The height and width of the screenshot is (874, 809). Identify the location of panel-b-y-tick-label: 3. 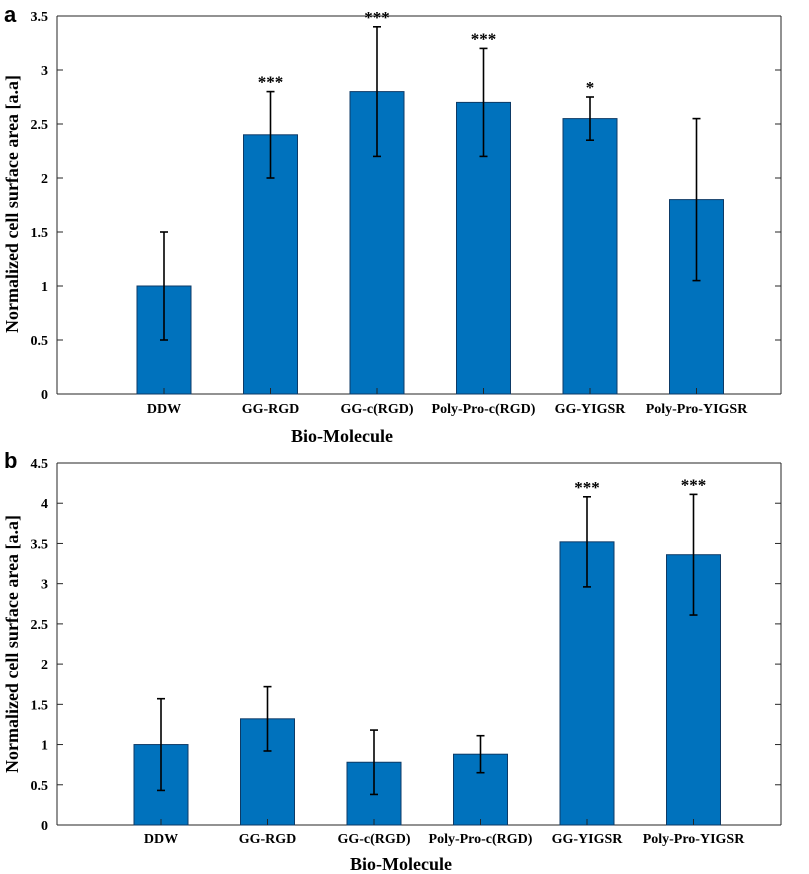
(44, 585).